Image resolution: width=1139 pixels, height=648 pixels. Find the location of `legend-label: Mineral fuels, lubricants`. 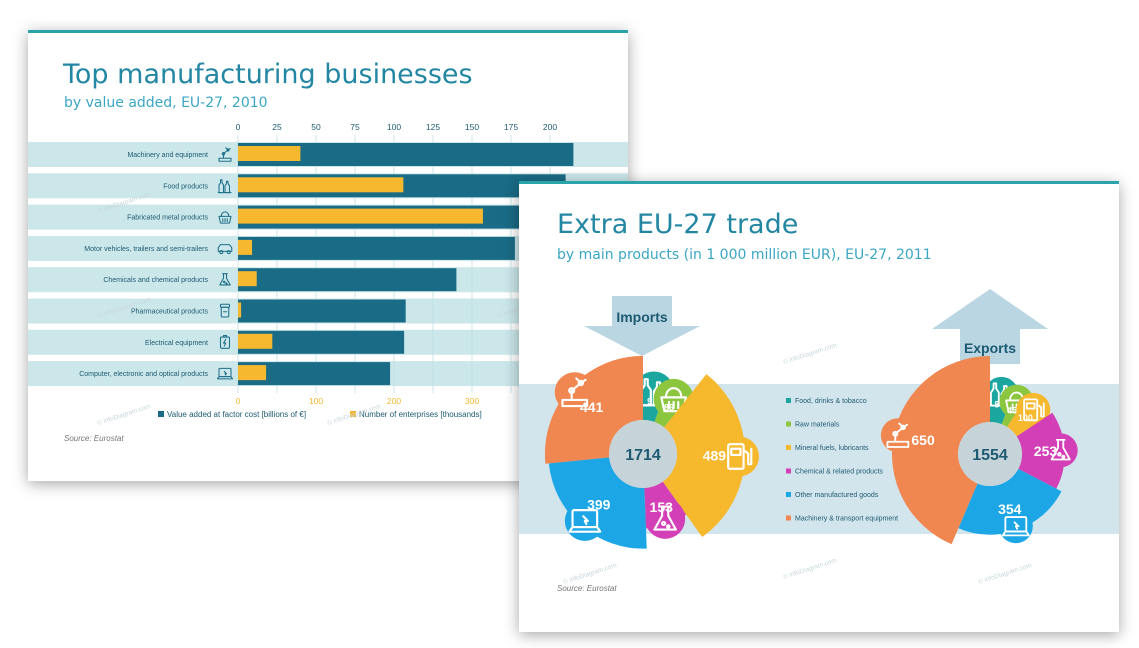

legend-label: Mineral fuels, lubricants is located at coordinates (832, 448).